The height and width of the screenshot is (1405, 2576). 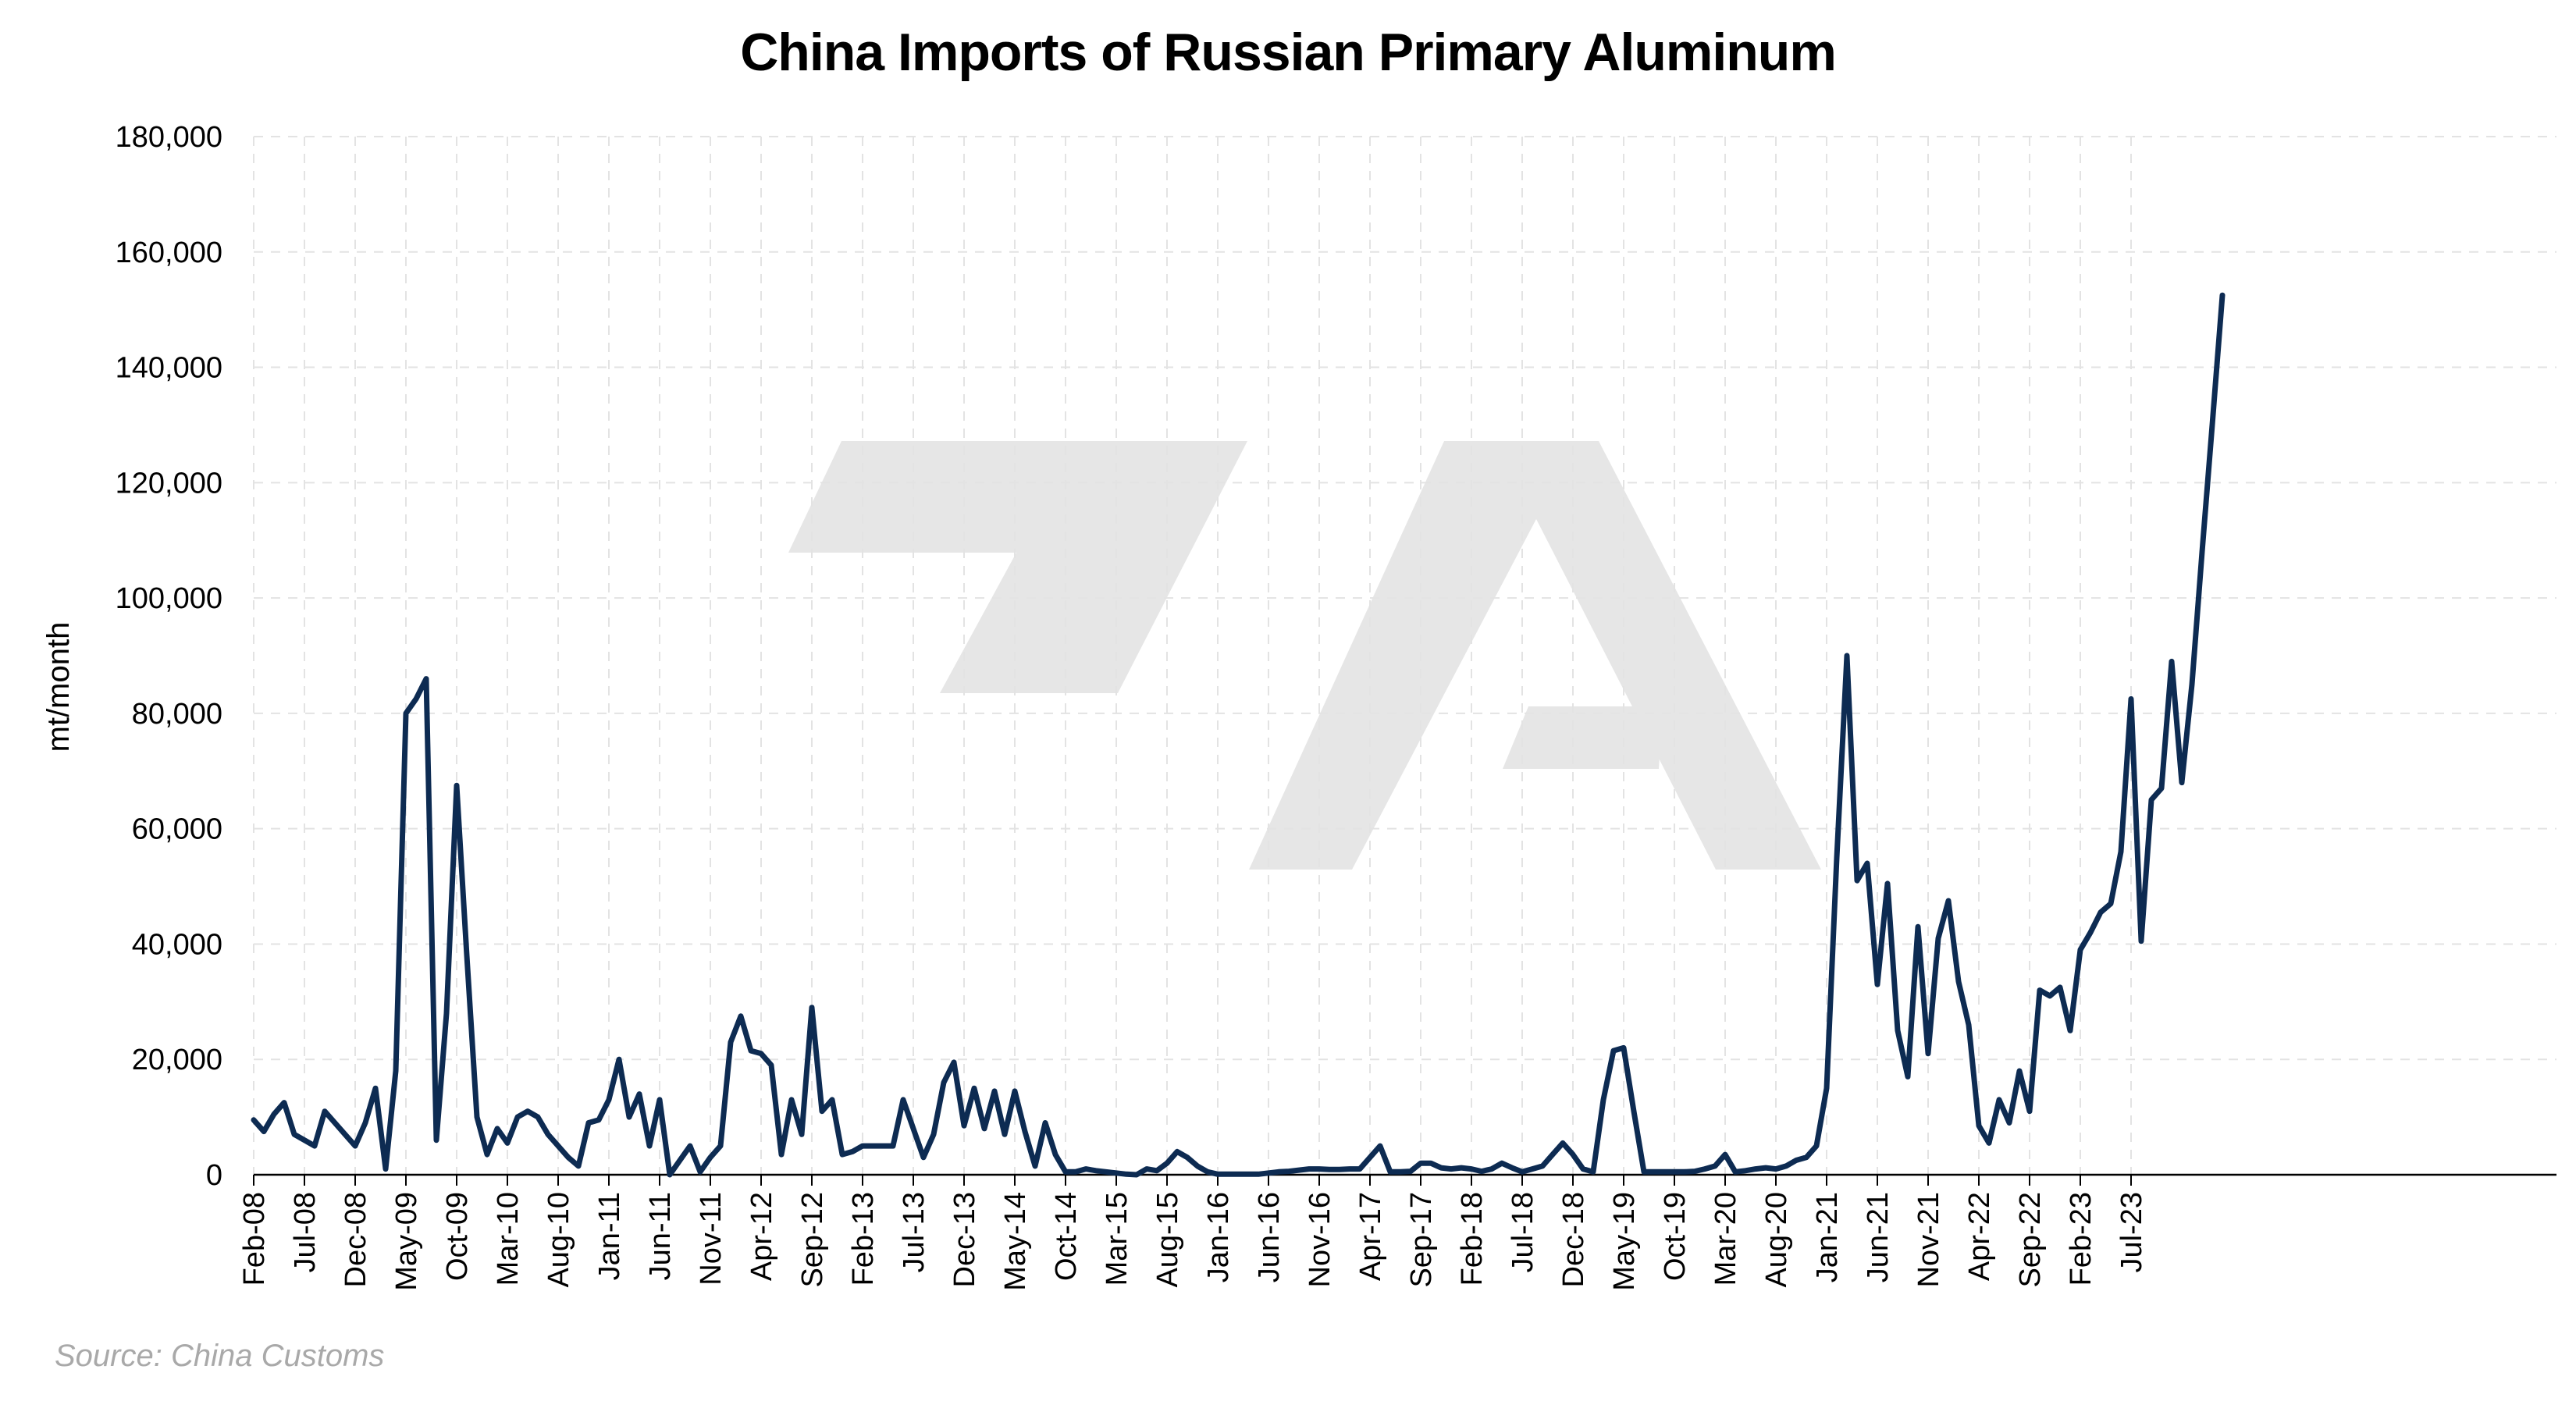 I want to click on x-tick-label: Jul-18, so click(x=1523, y=1232).